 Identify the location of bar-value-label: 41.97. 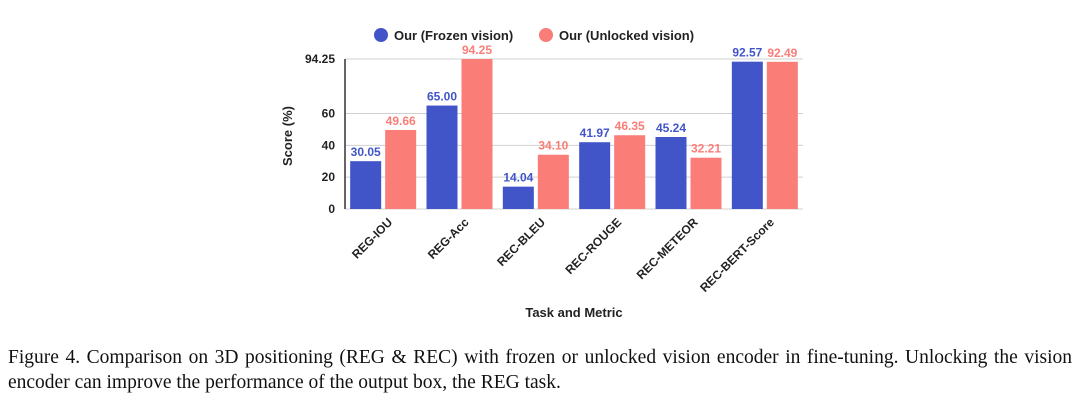
(595, 133).